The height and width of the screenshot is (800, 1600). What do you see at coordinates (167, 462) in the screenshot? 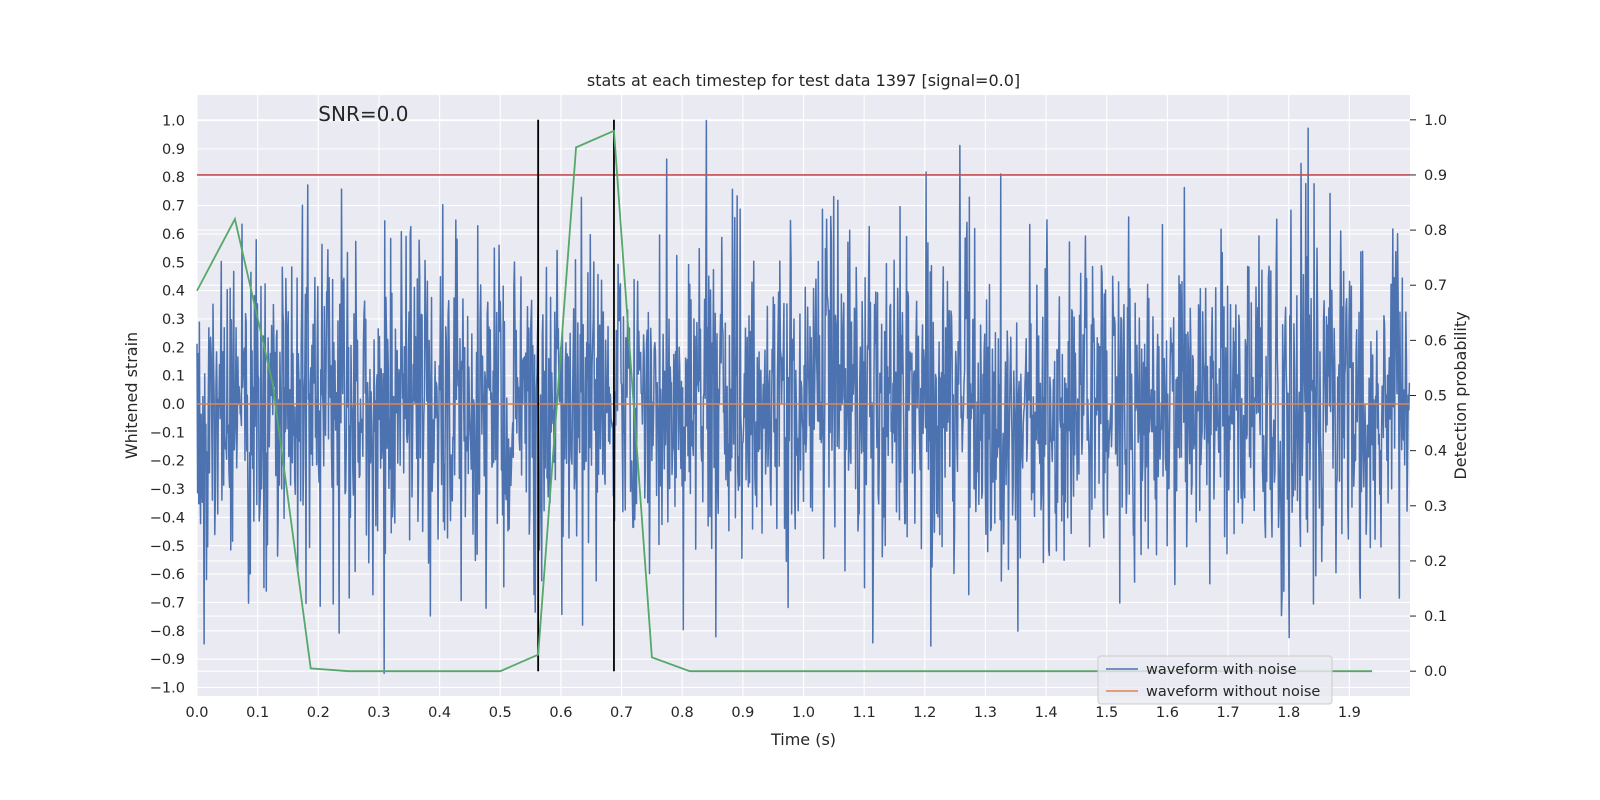
I see `y-tick-label: −0.2` at bounding box center [167, 462].